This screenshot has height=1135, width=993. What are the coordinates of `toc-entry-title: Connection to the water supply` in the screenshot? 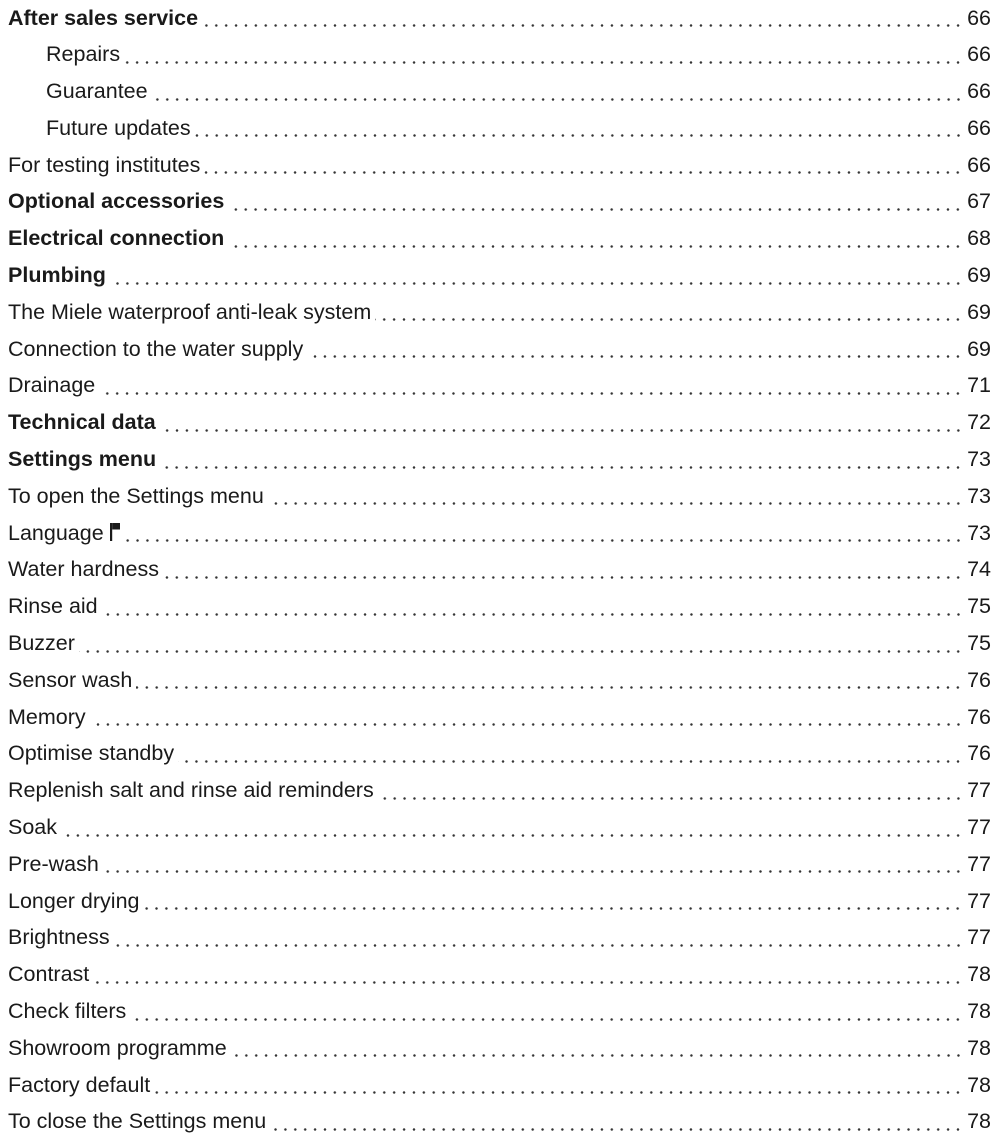 It's located at (156, 348).